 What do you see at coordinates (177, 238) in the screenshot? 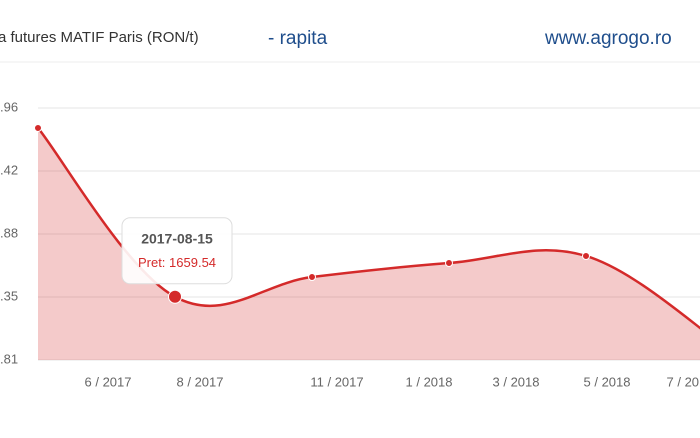
I see `tooltip-date: 2017-08-15` at bounding box center [177, 238].